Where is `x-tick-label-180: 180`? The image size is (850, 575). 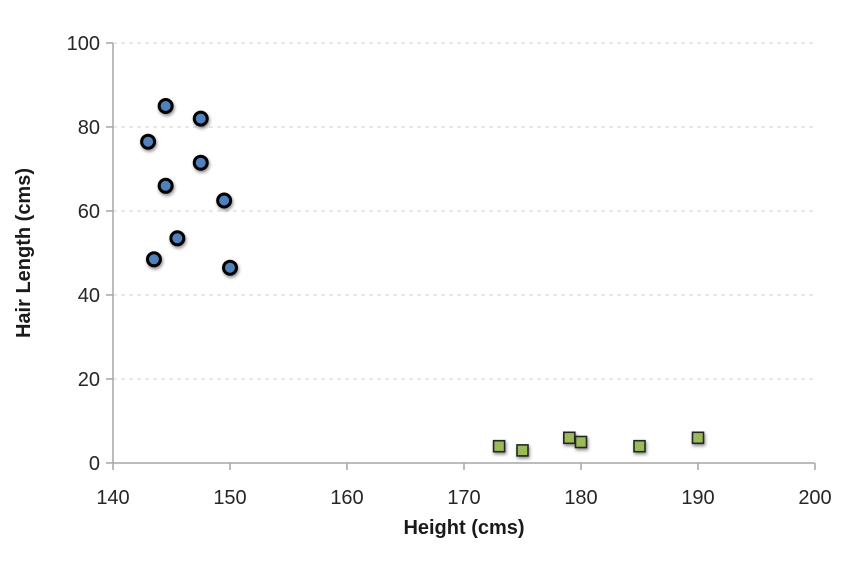 x-tick-label-180: 180 is located at coordinates (580, 498).